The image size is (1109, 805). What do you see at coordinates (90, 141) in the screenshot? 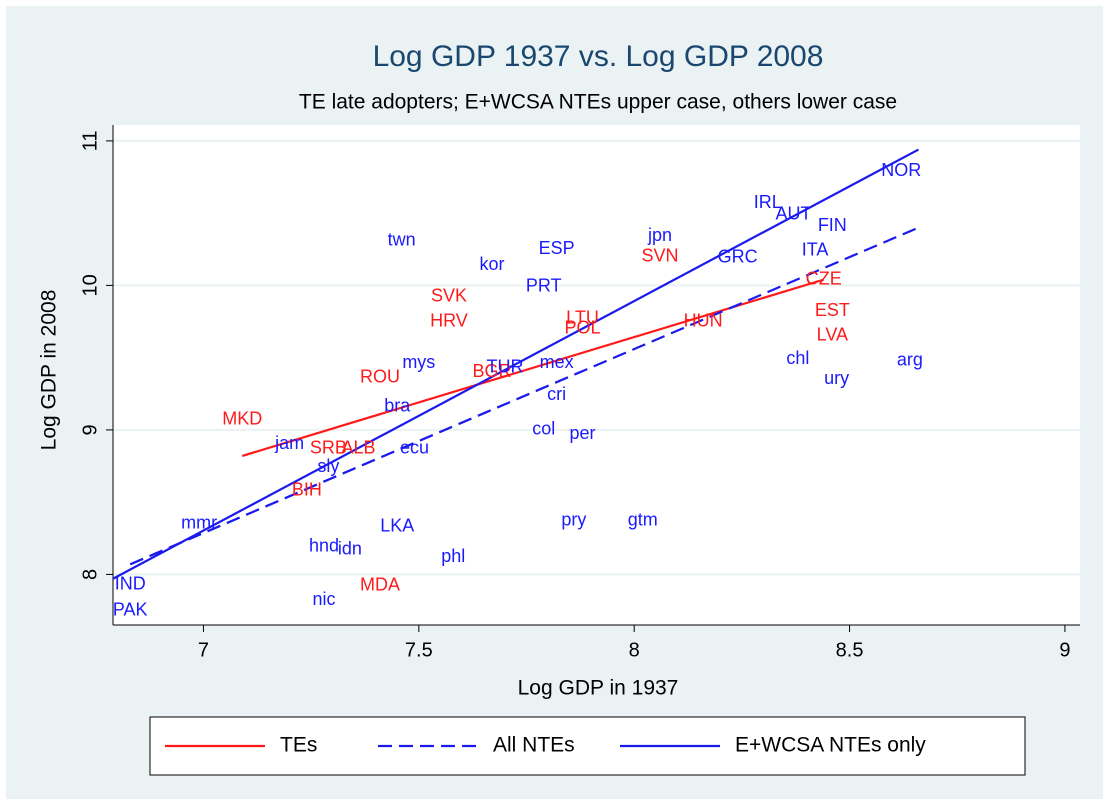
I see `y-tick-label: 11` at bounding box center [90, 141].